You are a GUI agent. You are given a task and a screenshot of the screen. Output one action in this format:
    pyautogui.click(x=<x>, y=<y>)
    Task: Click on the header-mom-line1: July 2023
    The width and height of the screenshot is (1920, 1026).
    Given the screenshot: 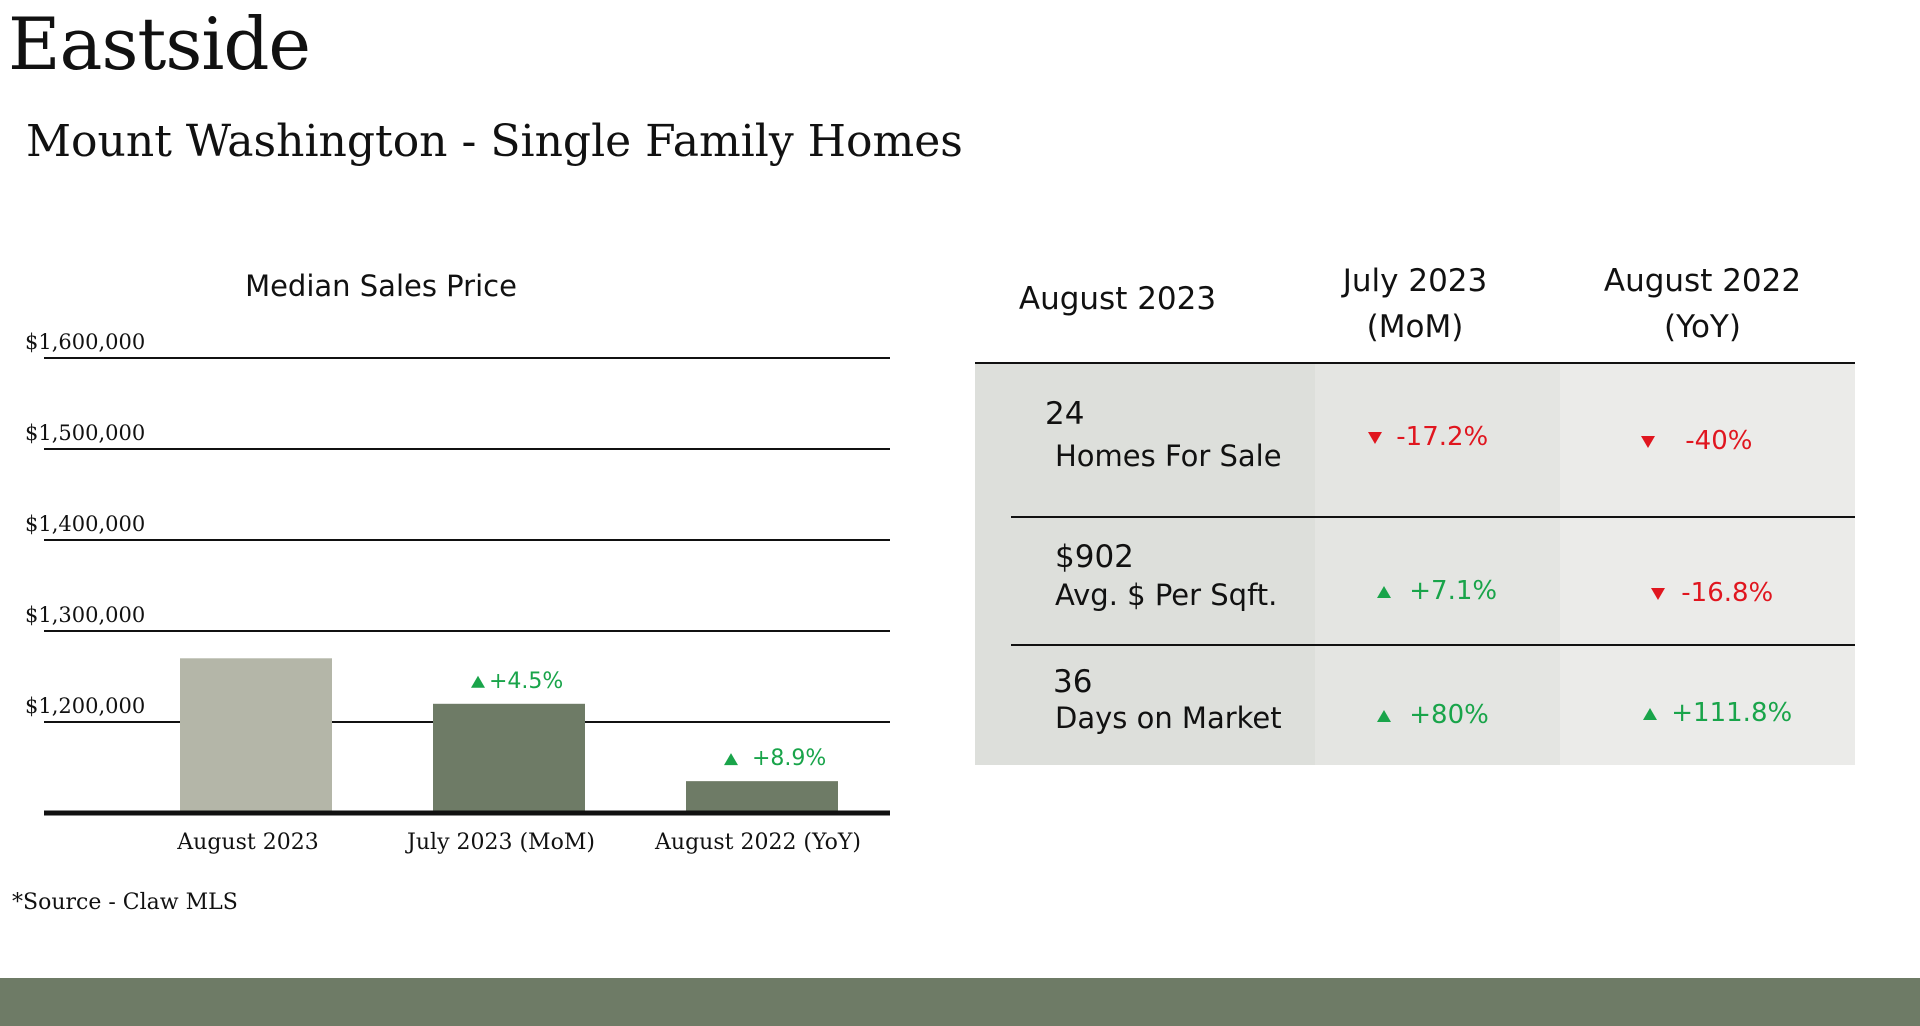 What is the action you would take?
    pyautogui.click(x=1415, y=281)
    